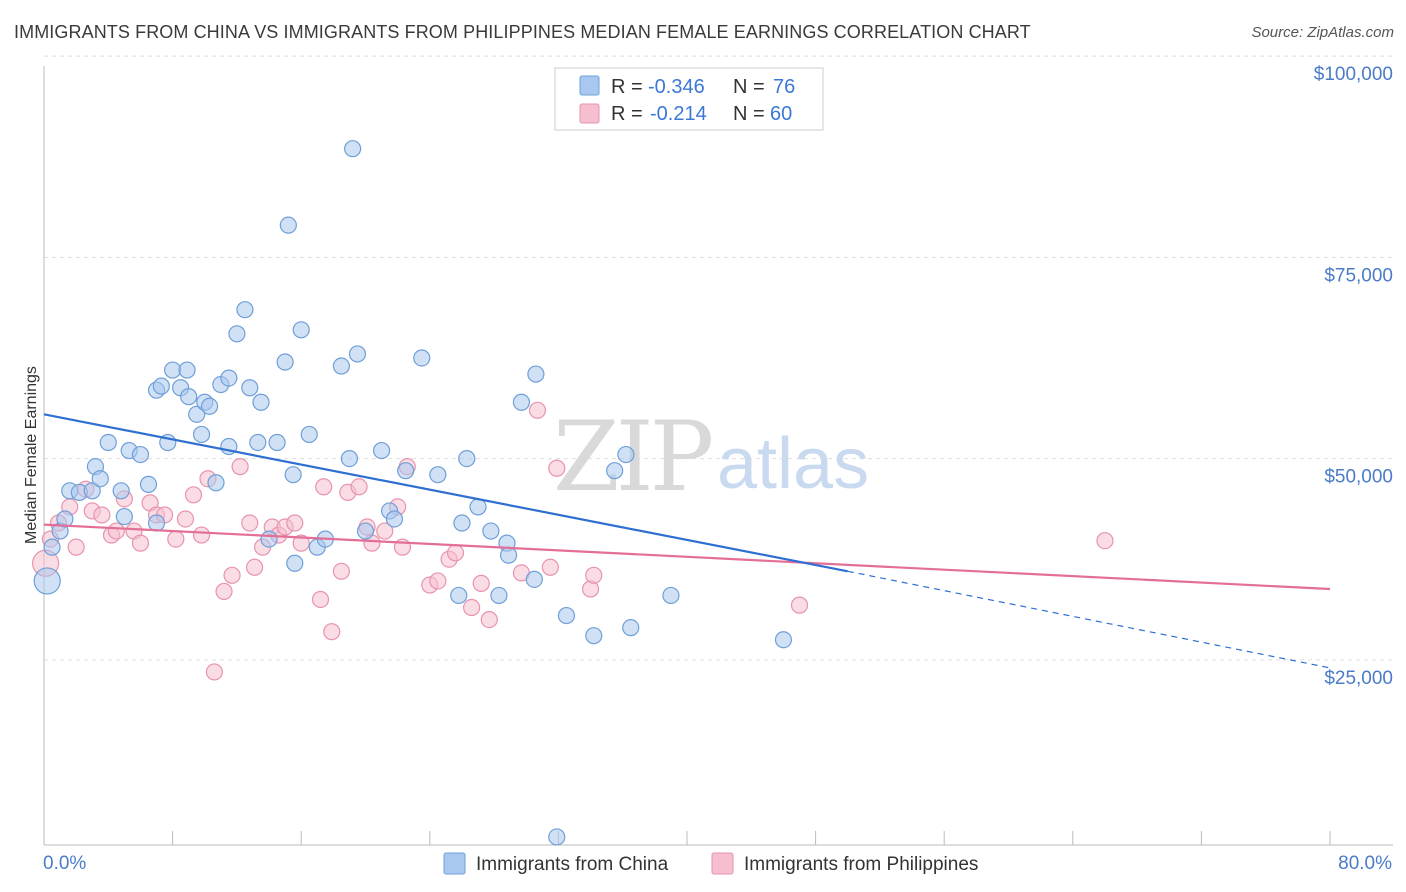 The height and width of the screenshot is (892, 1406). I want to click on legend-phil-r-label: R =, so click(627, 114).